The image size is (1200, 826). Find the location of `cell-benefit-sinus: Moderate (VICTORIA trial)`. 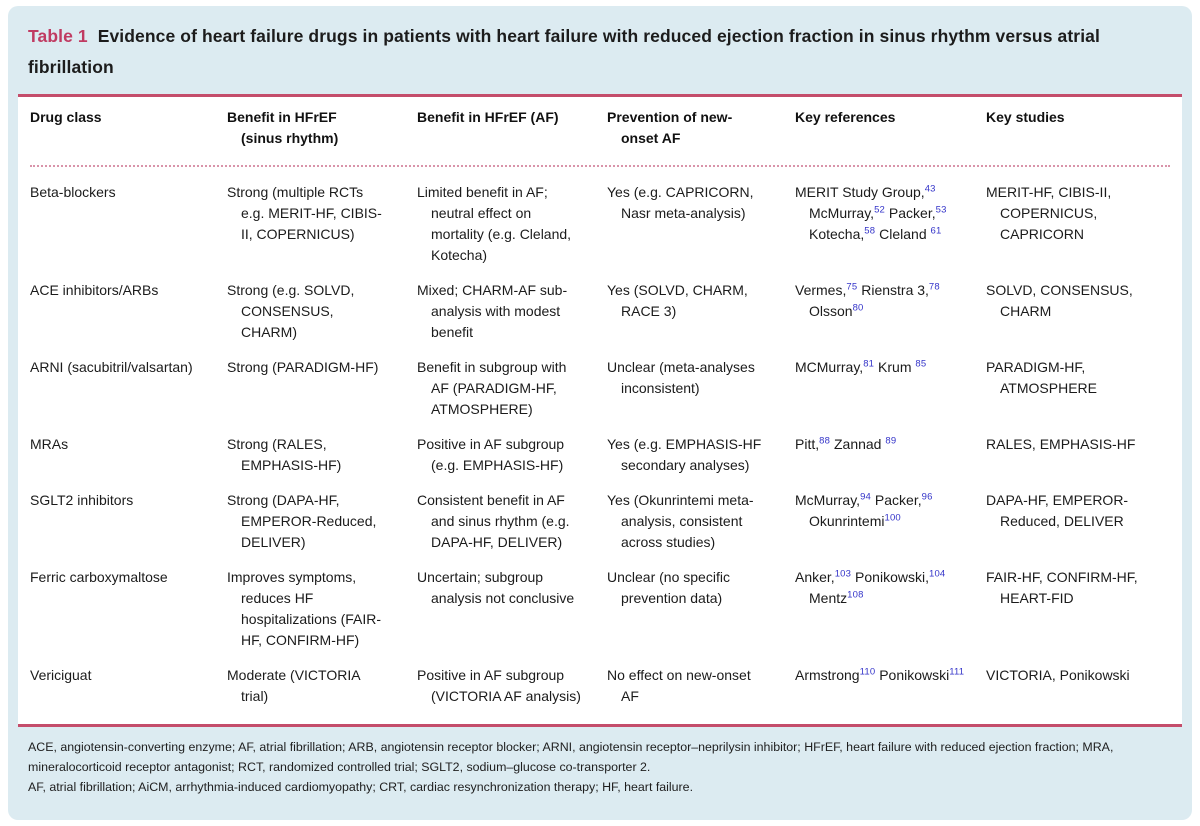

cell-benefit-sinus: Moderate (VICTORIA trial) is located at coordinates (293, 686).